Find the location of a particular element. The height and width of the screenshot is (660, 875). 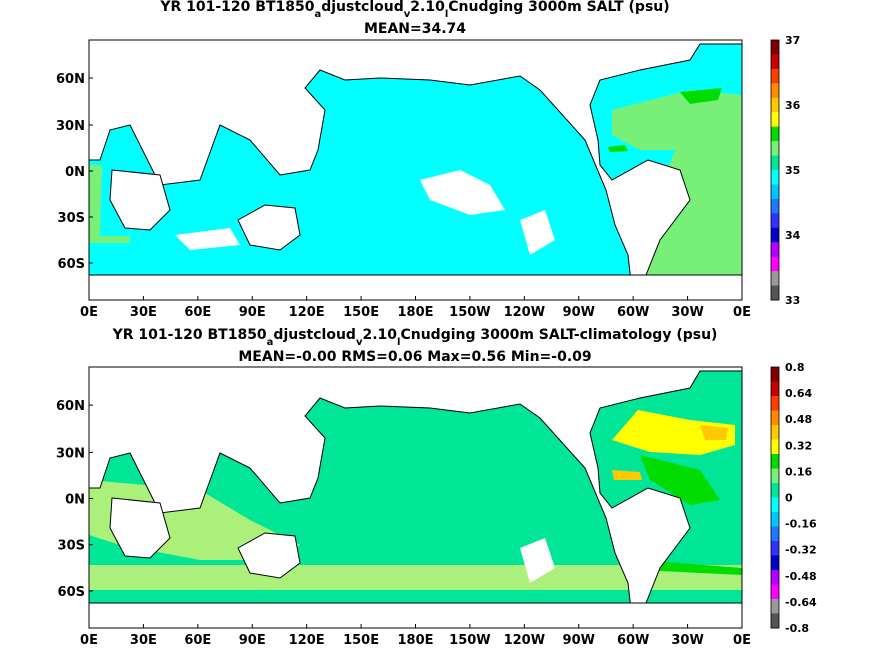

colorbar-tick-label: -0.16 is located at coordinates (801, 524).